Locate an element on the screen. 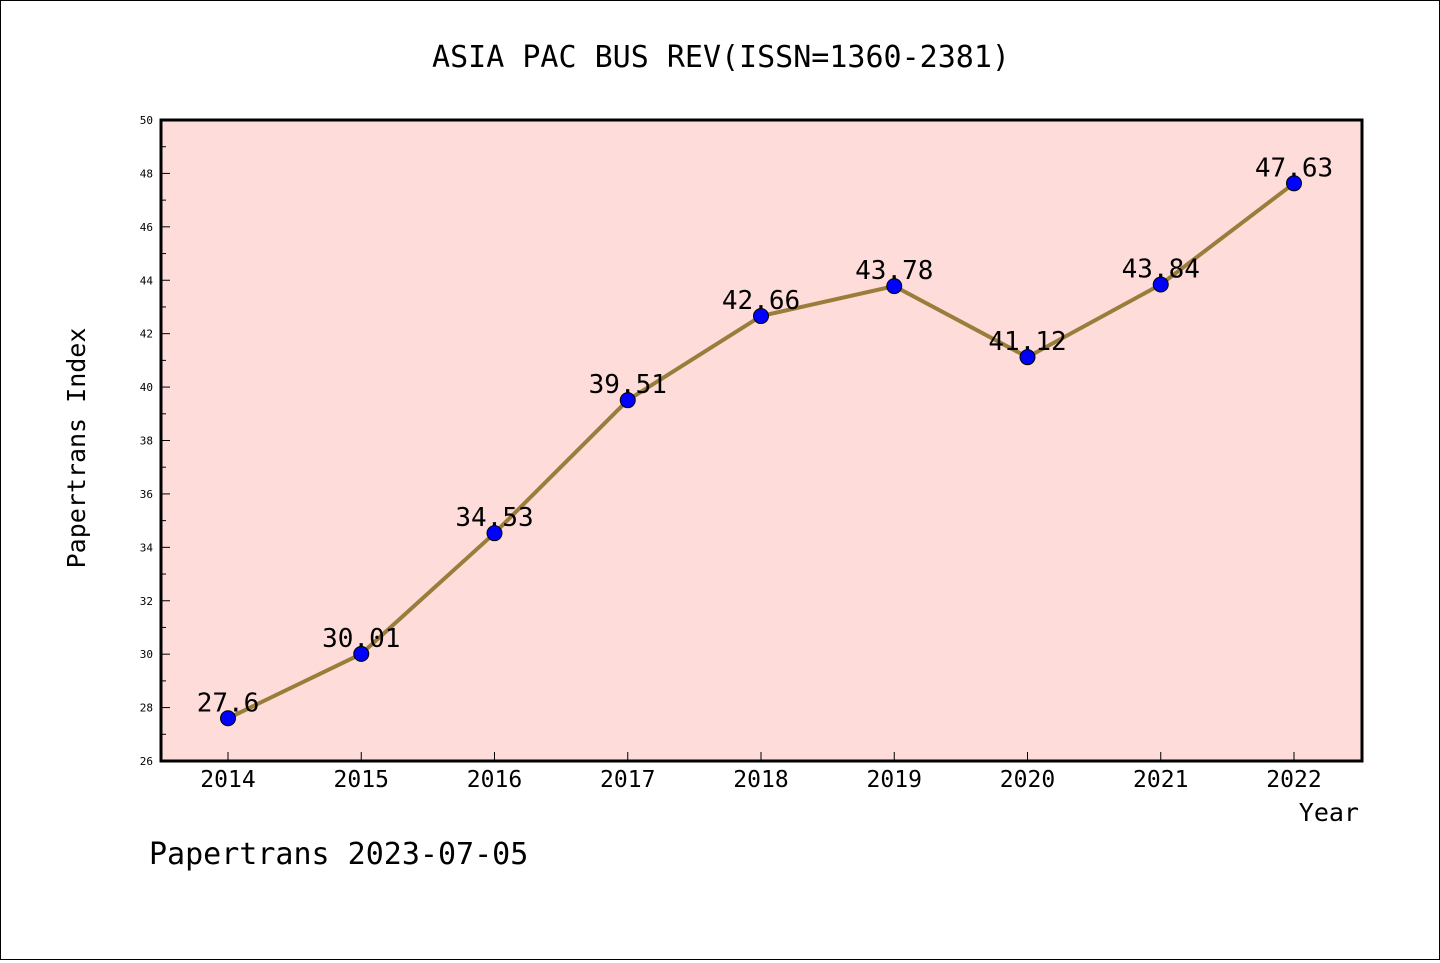  chart-title: ASIA PAC BUS REV(ISSN=1360-2381) is located at coordinates (721, 57).